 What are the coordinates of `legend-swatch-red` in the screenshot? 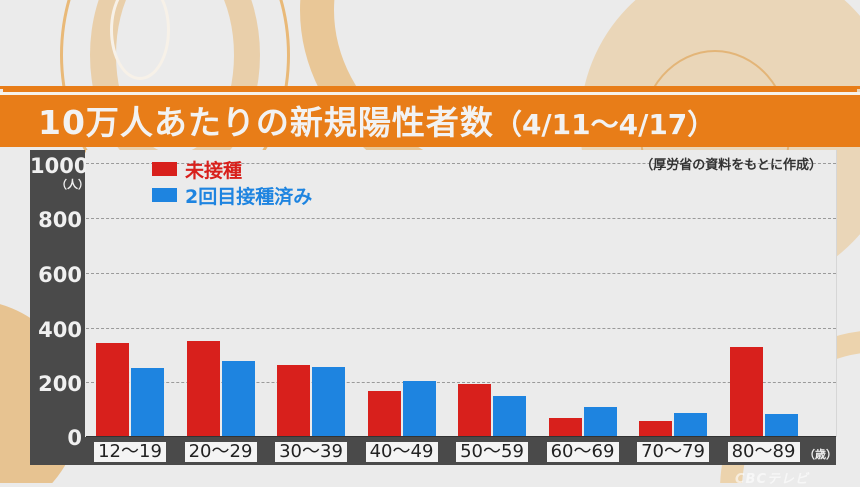 It's located at (164, 169).